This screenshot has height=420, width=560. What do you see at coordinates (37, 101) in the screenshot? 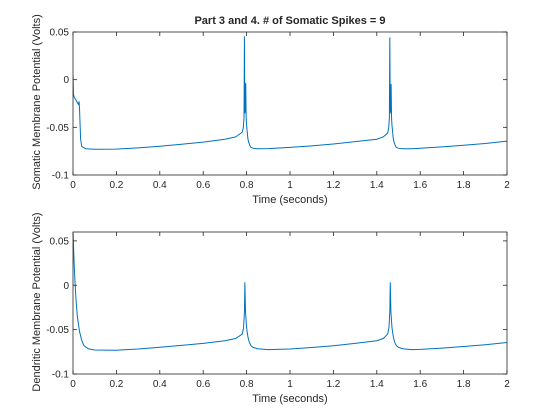
I see `y-axis-label: Somatic Membrane Potential (Volts)` at bounding box center [37, 101].